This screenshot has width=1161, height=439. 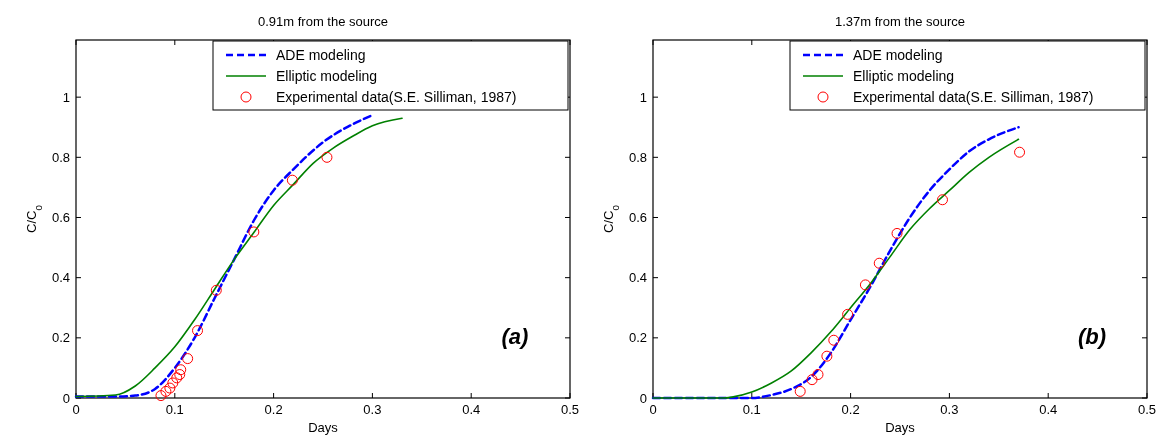 What do you see at coordinates (1092, 336) in the screenshot?
I see `annotation: (b)` at bounding box center [1092, 336].